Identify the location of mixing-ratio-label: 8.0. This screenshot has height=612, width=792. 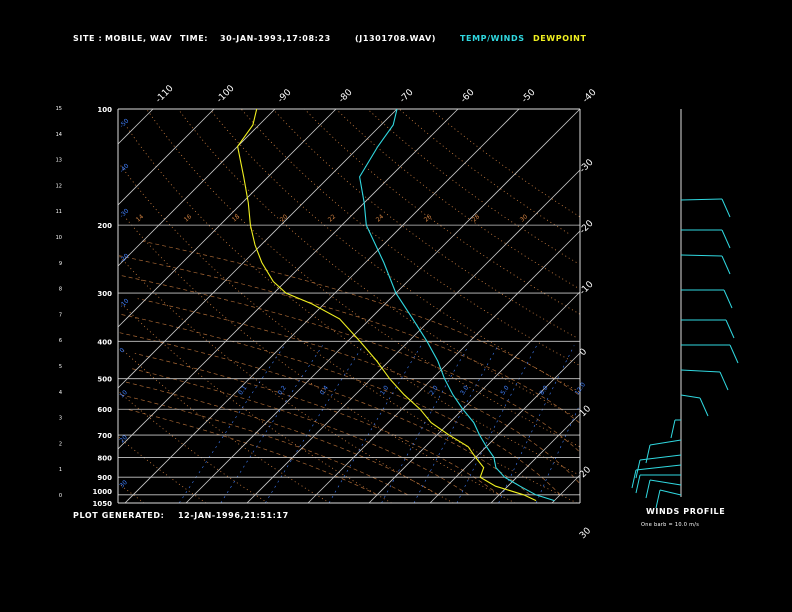
(543, 390).